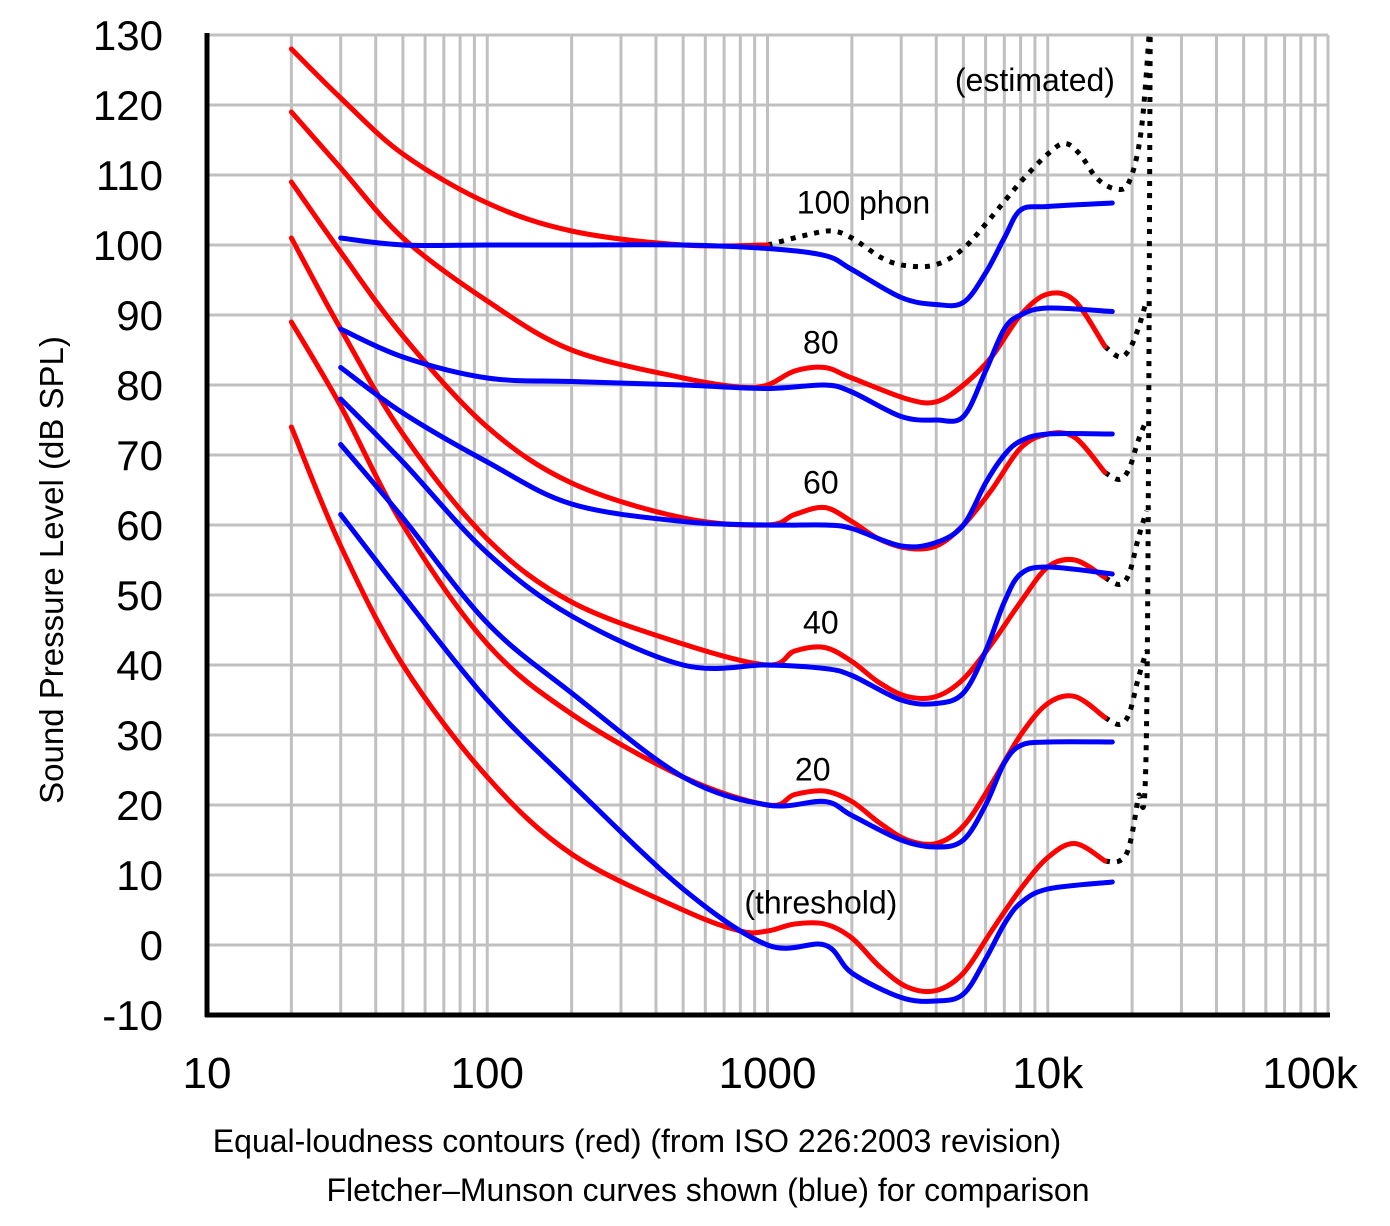  Describe the element at coordinates (51, 570) in the screenshot. I see `y-axis-label: Sound Pressure Level (dB SPL)` at that location.